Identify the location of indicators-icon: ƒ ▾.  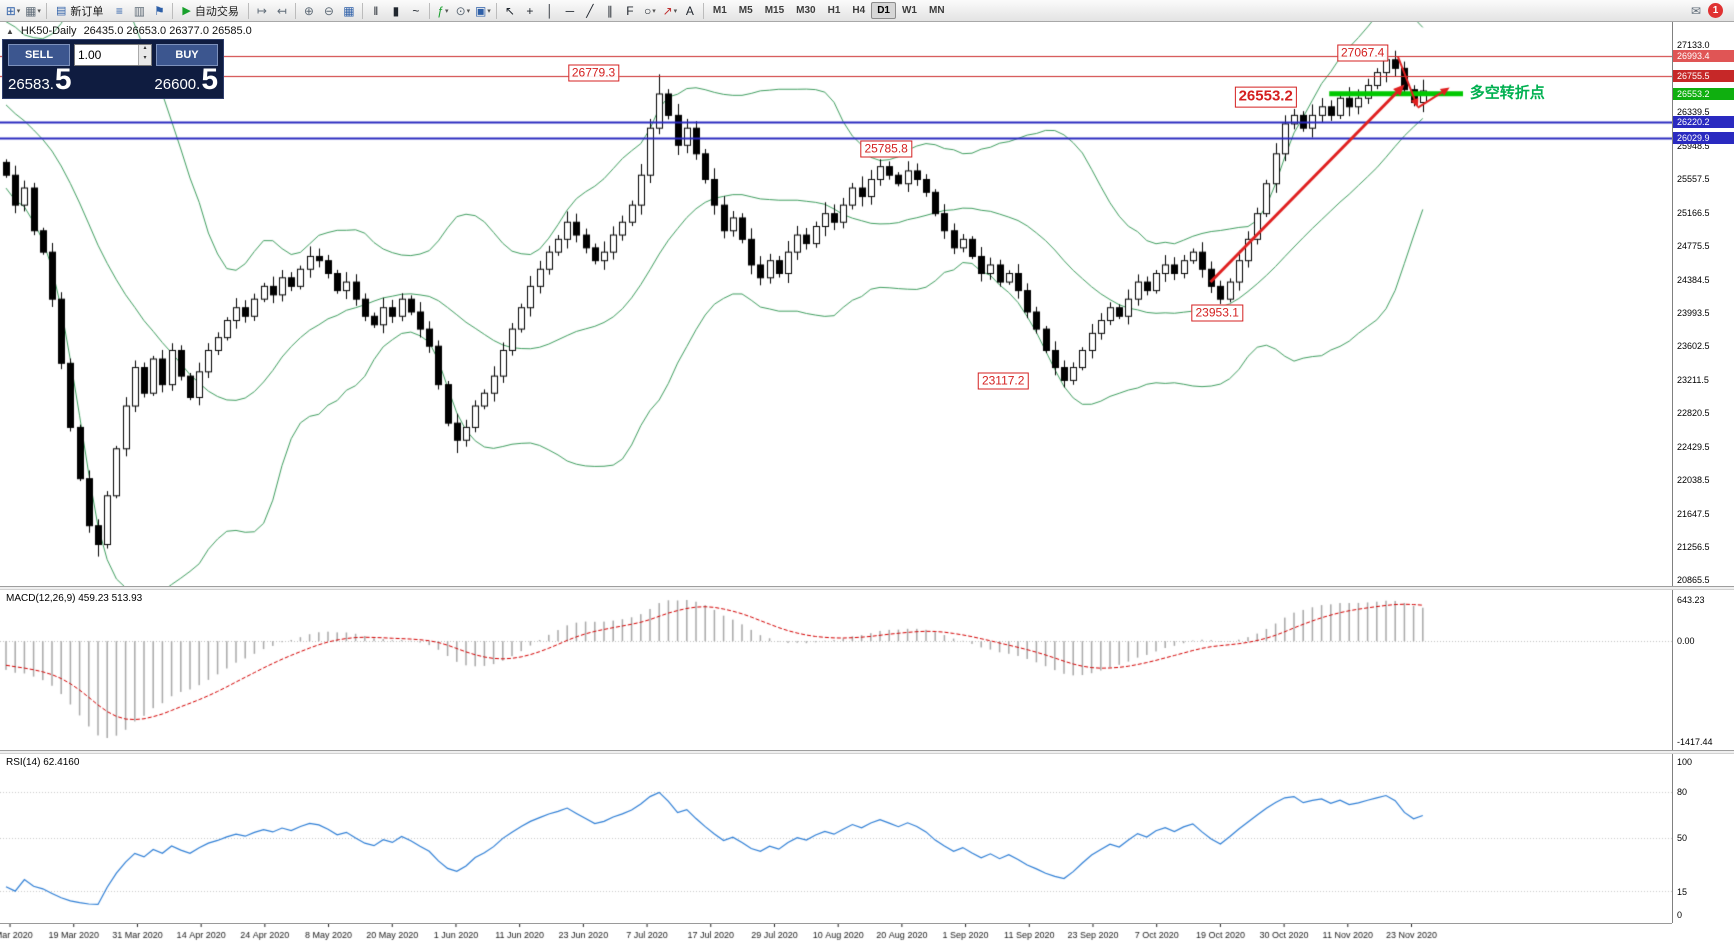
(443, 10).